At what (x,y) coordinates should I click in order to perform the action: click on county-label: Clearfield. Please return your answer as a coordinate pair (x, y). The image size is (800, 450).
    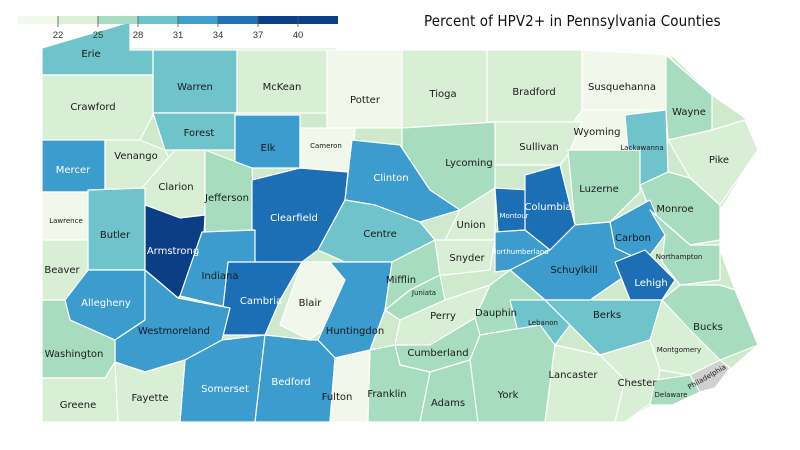
    Looking at the image, I should click on (294, 218).